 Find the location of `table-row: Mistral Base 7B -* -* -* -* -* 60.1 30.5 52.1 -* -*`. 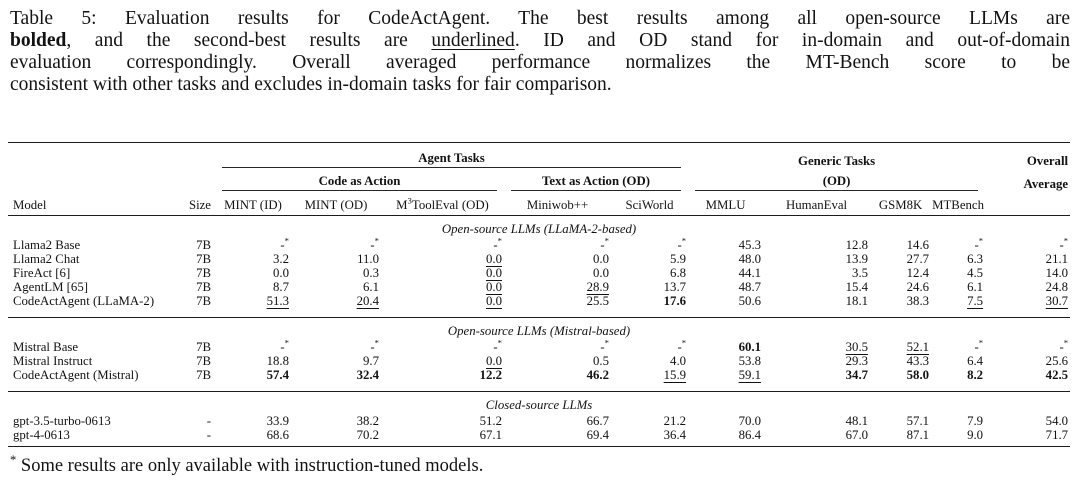

table-row: Mistral Base 7B -* -* -* -* -* 60.1 30.5 52.1 -* -* is located at coordinates (539, 345).